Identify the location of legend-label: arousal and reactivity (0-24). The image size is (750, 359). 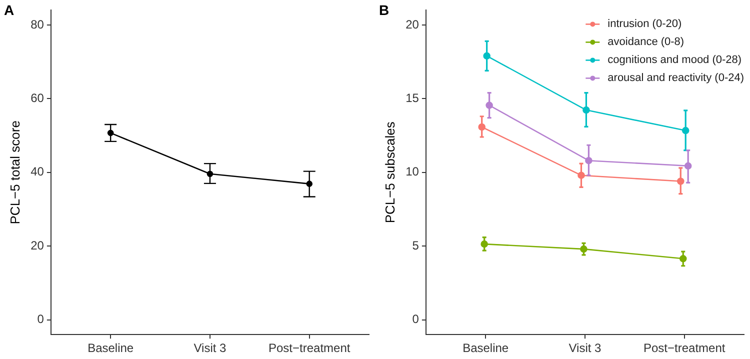
(676, 78).